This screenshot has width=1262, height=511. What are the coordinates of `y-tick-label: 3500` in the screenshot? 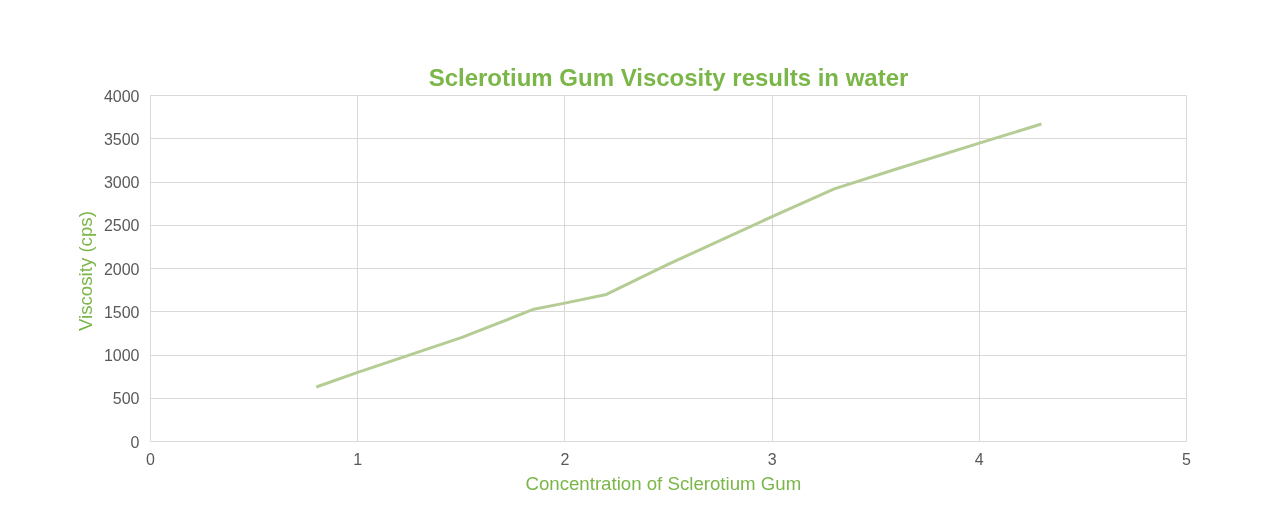 It's located at (121, 139).